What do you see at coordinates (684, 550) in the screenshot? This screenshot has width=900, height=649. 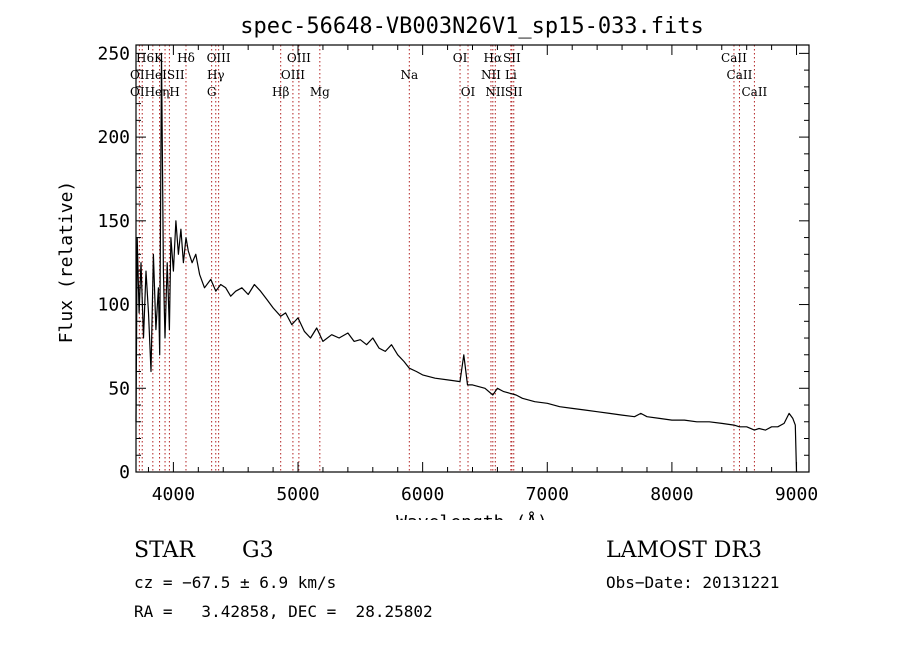 I see `survey-name: LAMOST DR3` at bounding box center [684, 550].